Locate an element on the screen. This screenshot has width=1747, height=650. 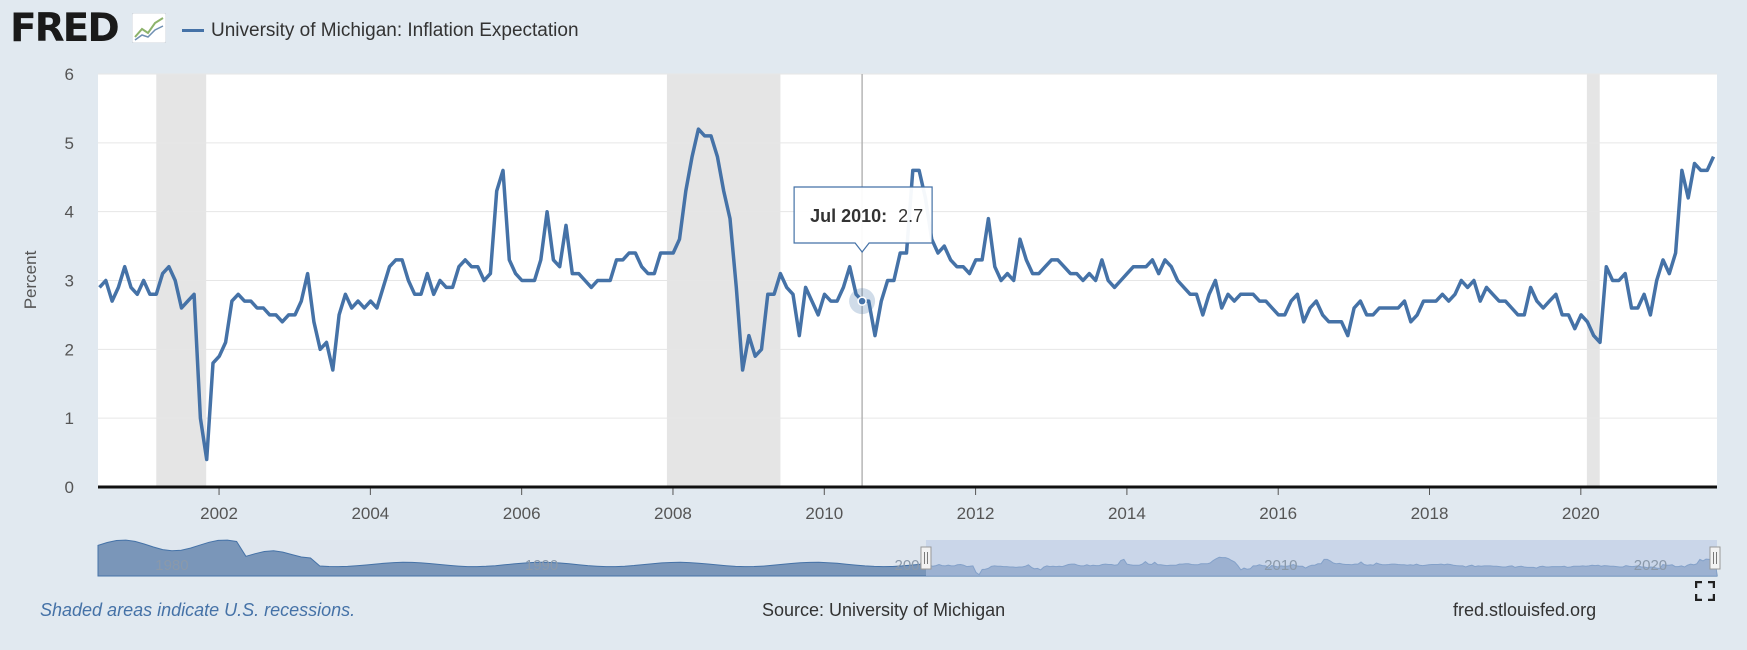
y-tick-label: 4 is located at coordinates (69, 212).